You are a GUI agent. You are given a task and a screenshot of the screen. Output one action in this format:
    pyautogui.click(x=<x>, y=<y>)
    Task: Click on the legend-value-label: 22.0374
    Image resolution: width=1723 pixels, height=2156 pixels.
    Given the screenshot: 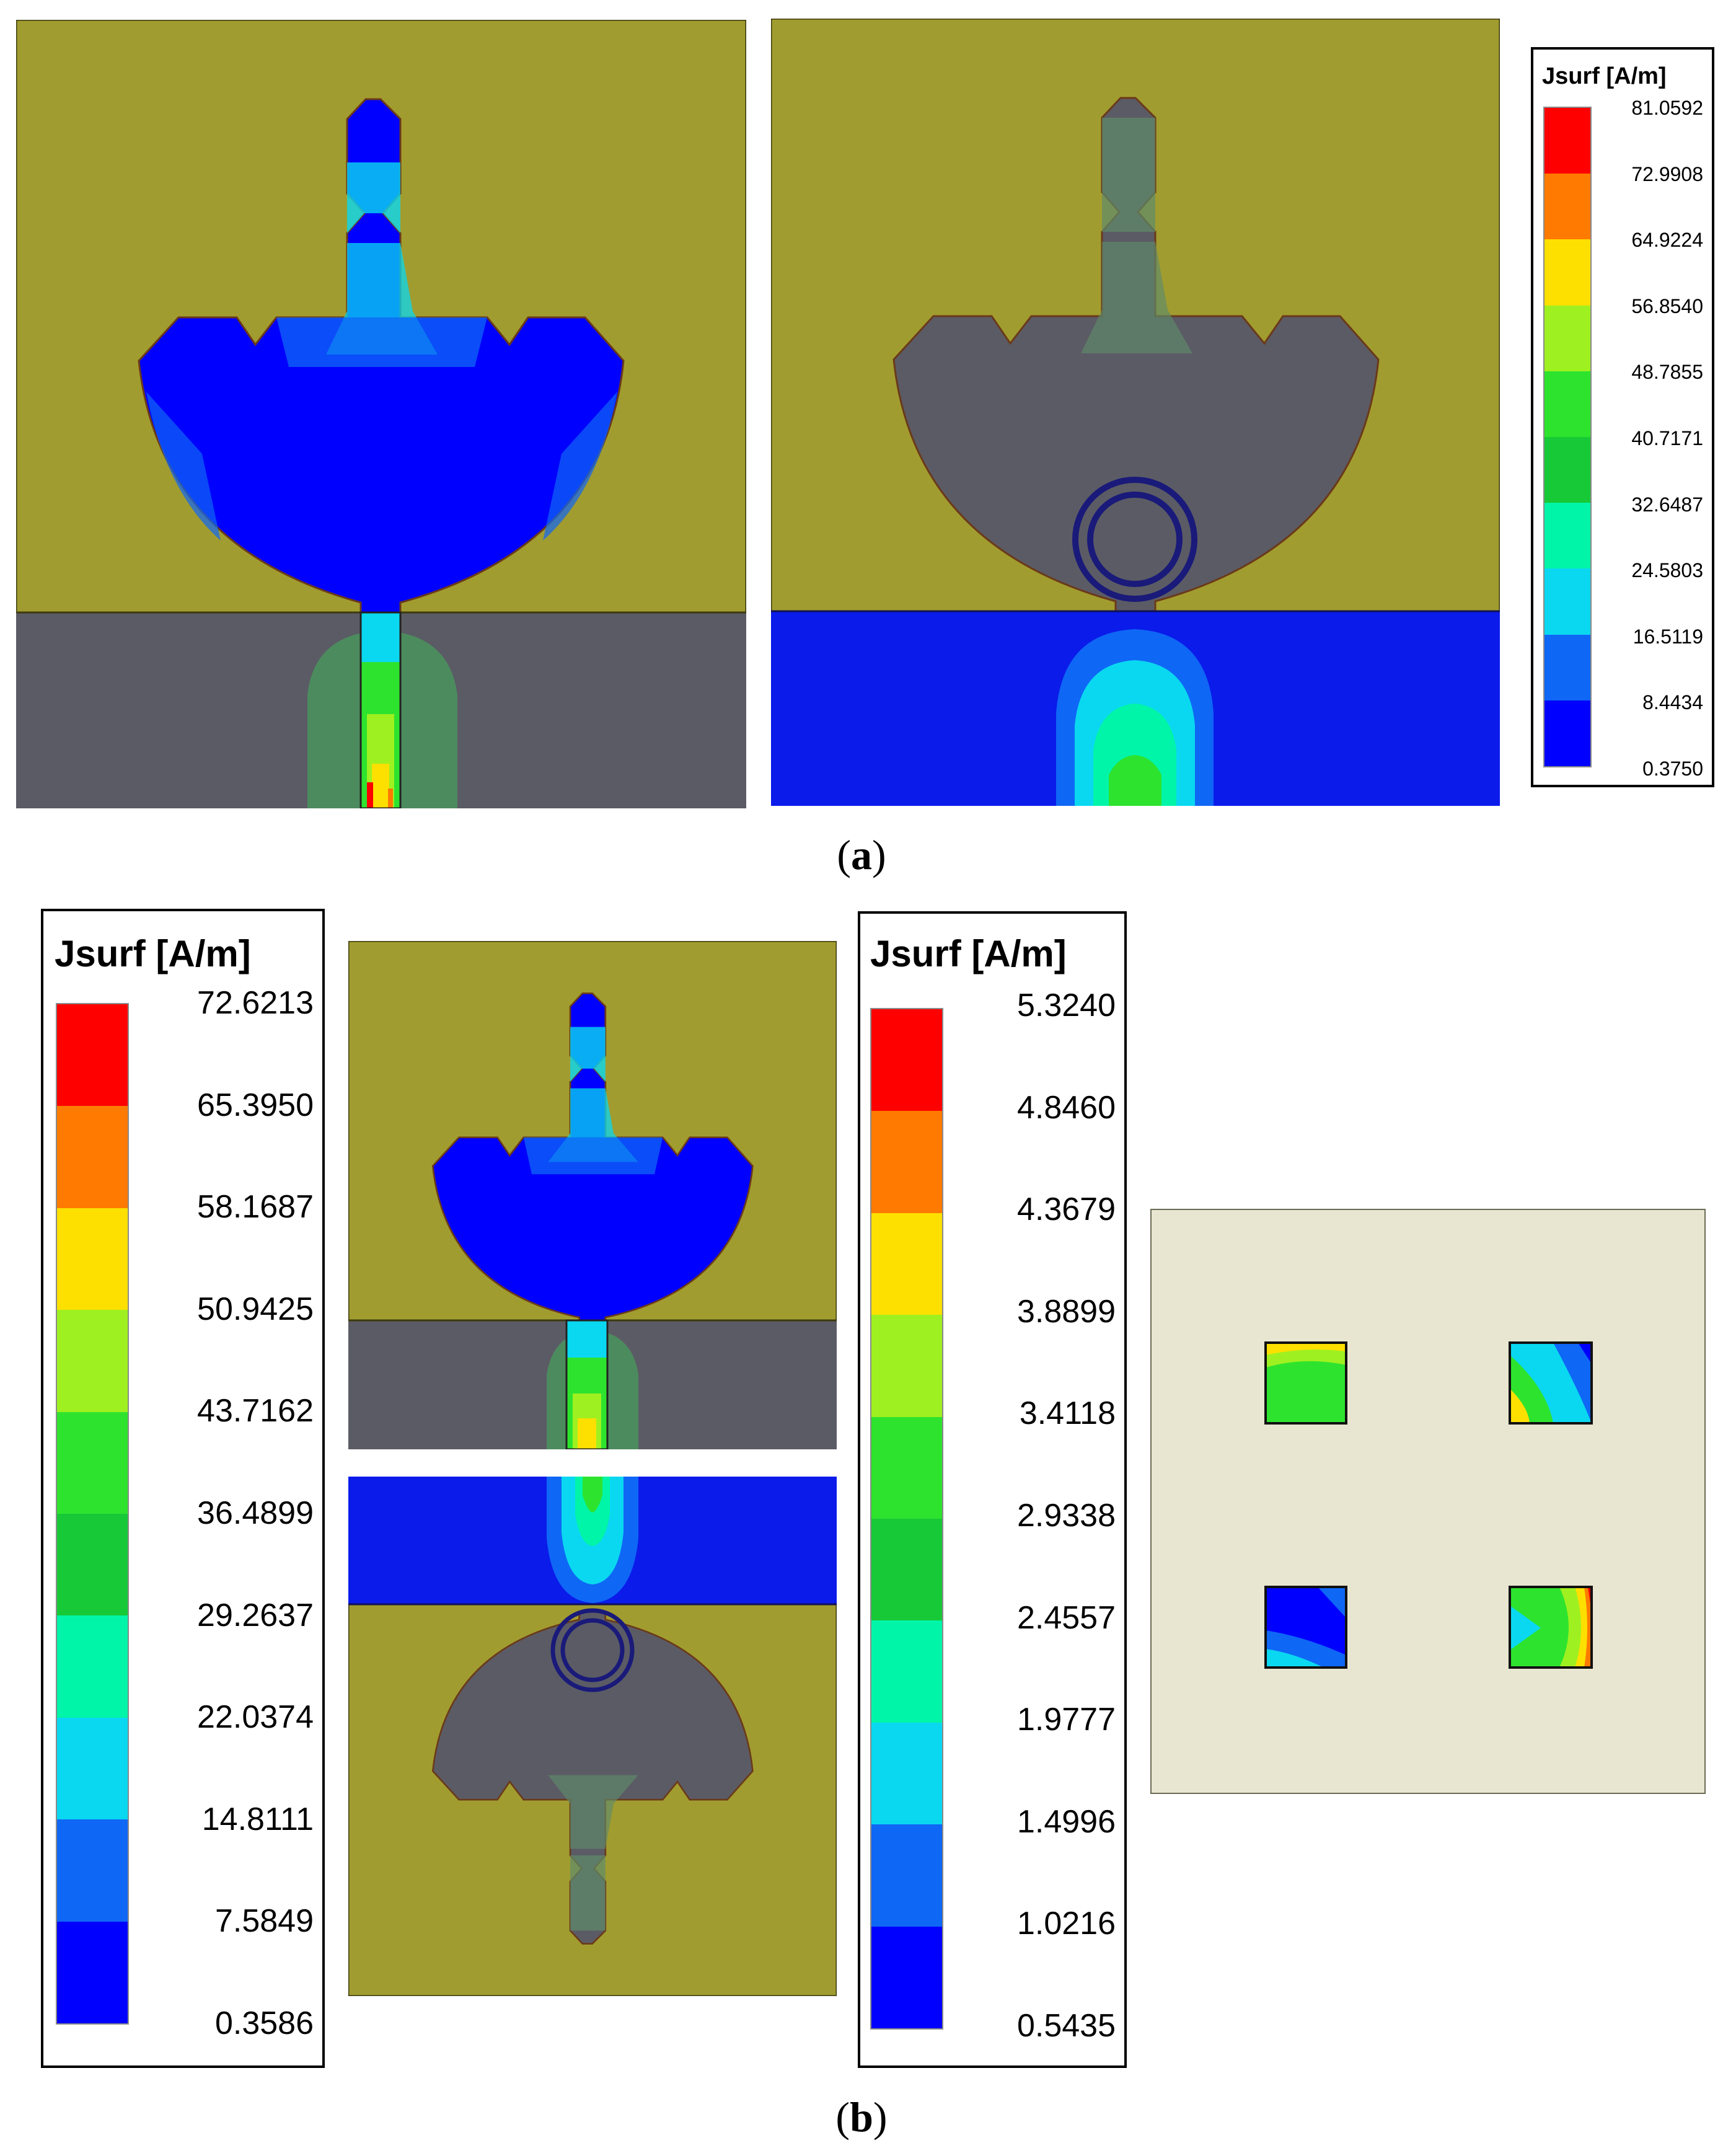 What is the action you would take?
    pyautogui.click(x=255, y=1718)
    